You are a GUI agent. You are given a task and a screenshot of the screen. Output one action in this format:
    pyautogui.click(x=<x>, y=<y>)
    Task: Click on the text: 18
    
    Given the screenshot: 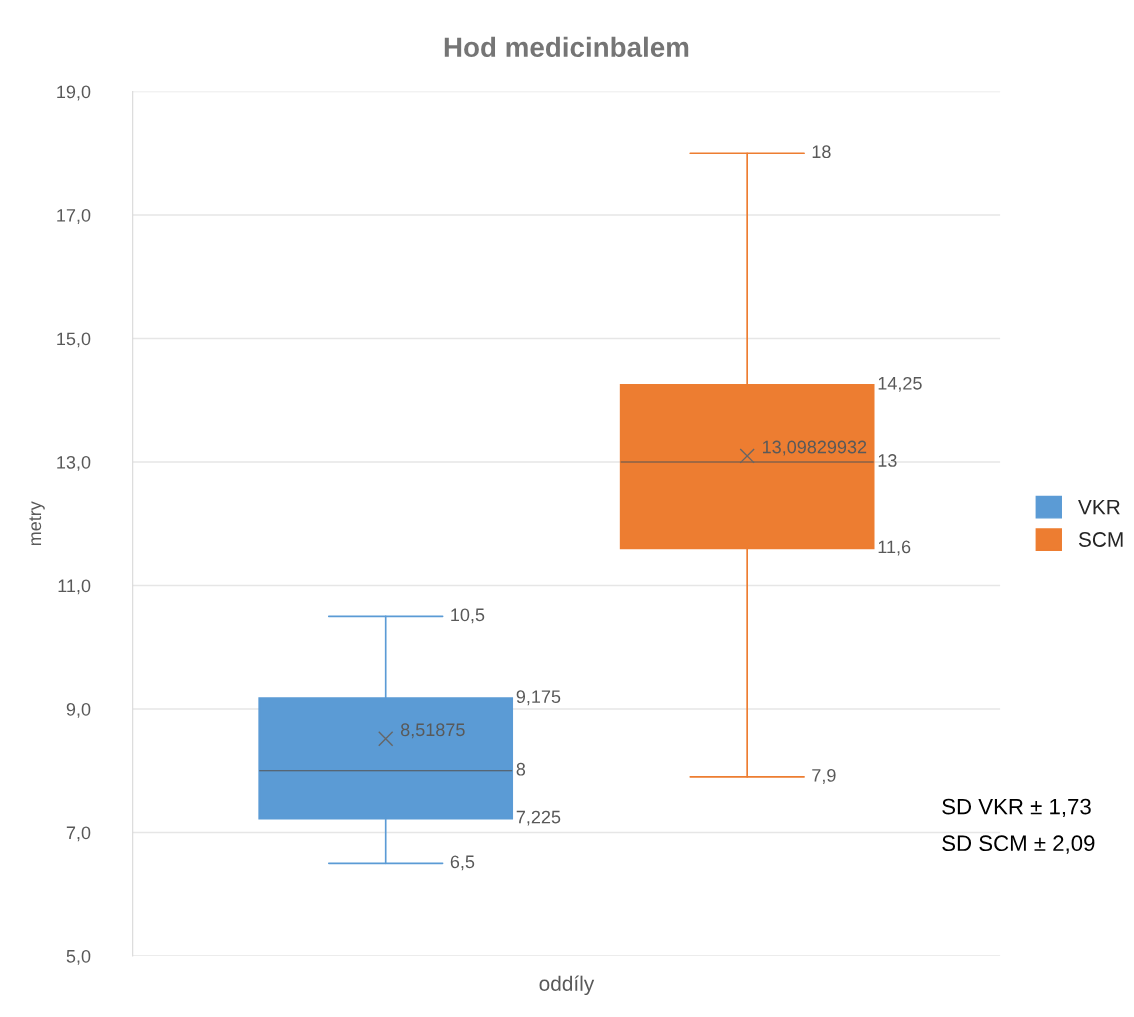 What is the action you would take?
    pyautogui.click(x=821, y=152)
    